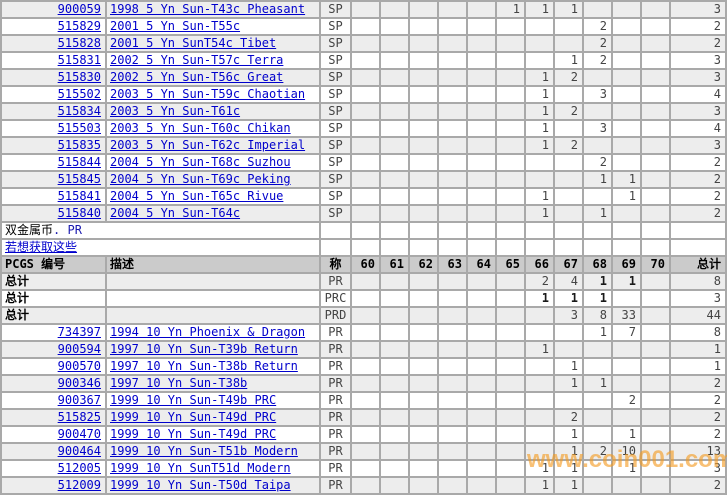 The image size is (727, 495). I want to click on row-total-cell: 3, so click(698, 60).